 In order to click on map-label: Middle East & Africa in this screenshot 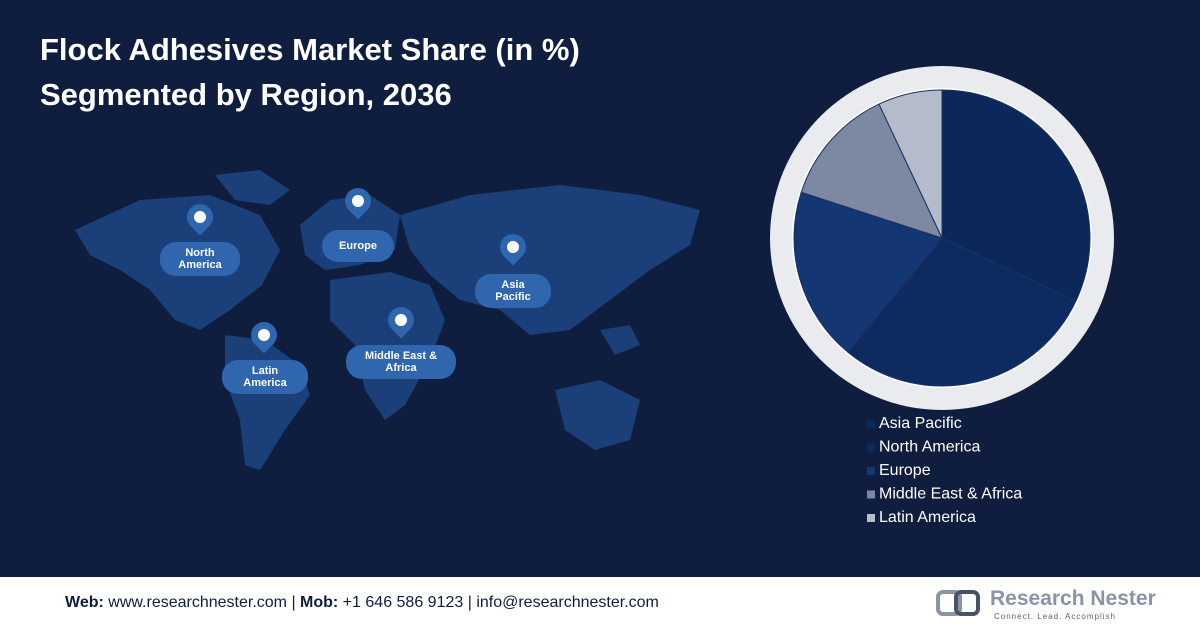, I will do `click(401, 362)`.